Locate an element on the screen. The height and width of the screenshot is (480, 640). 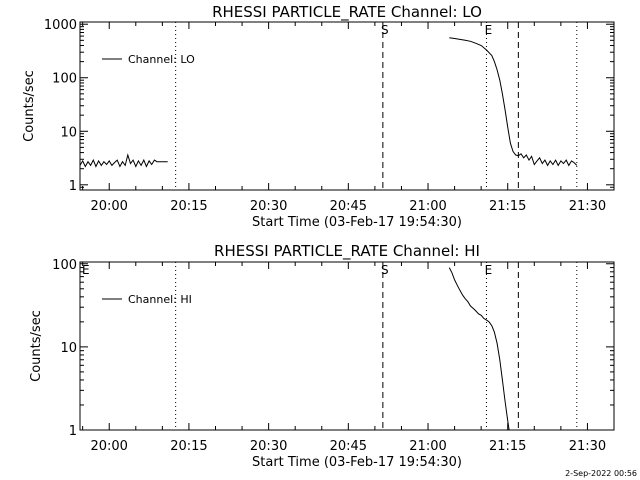
footer-date: 2-Sep-2022 00:56 is located at coordinates (601, 473).